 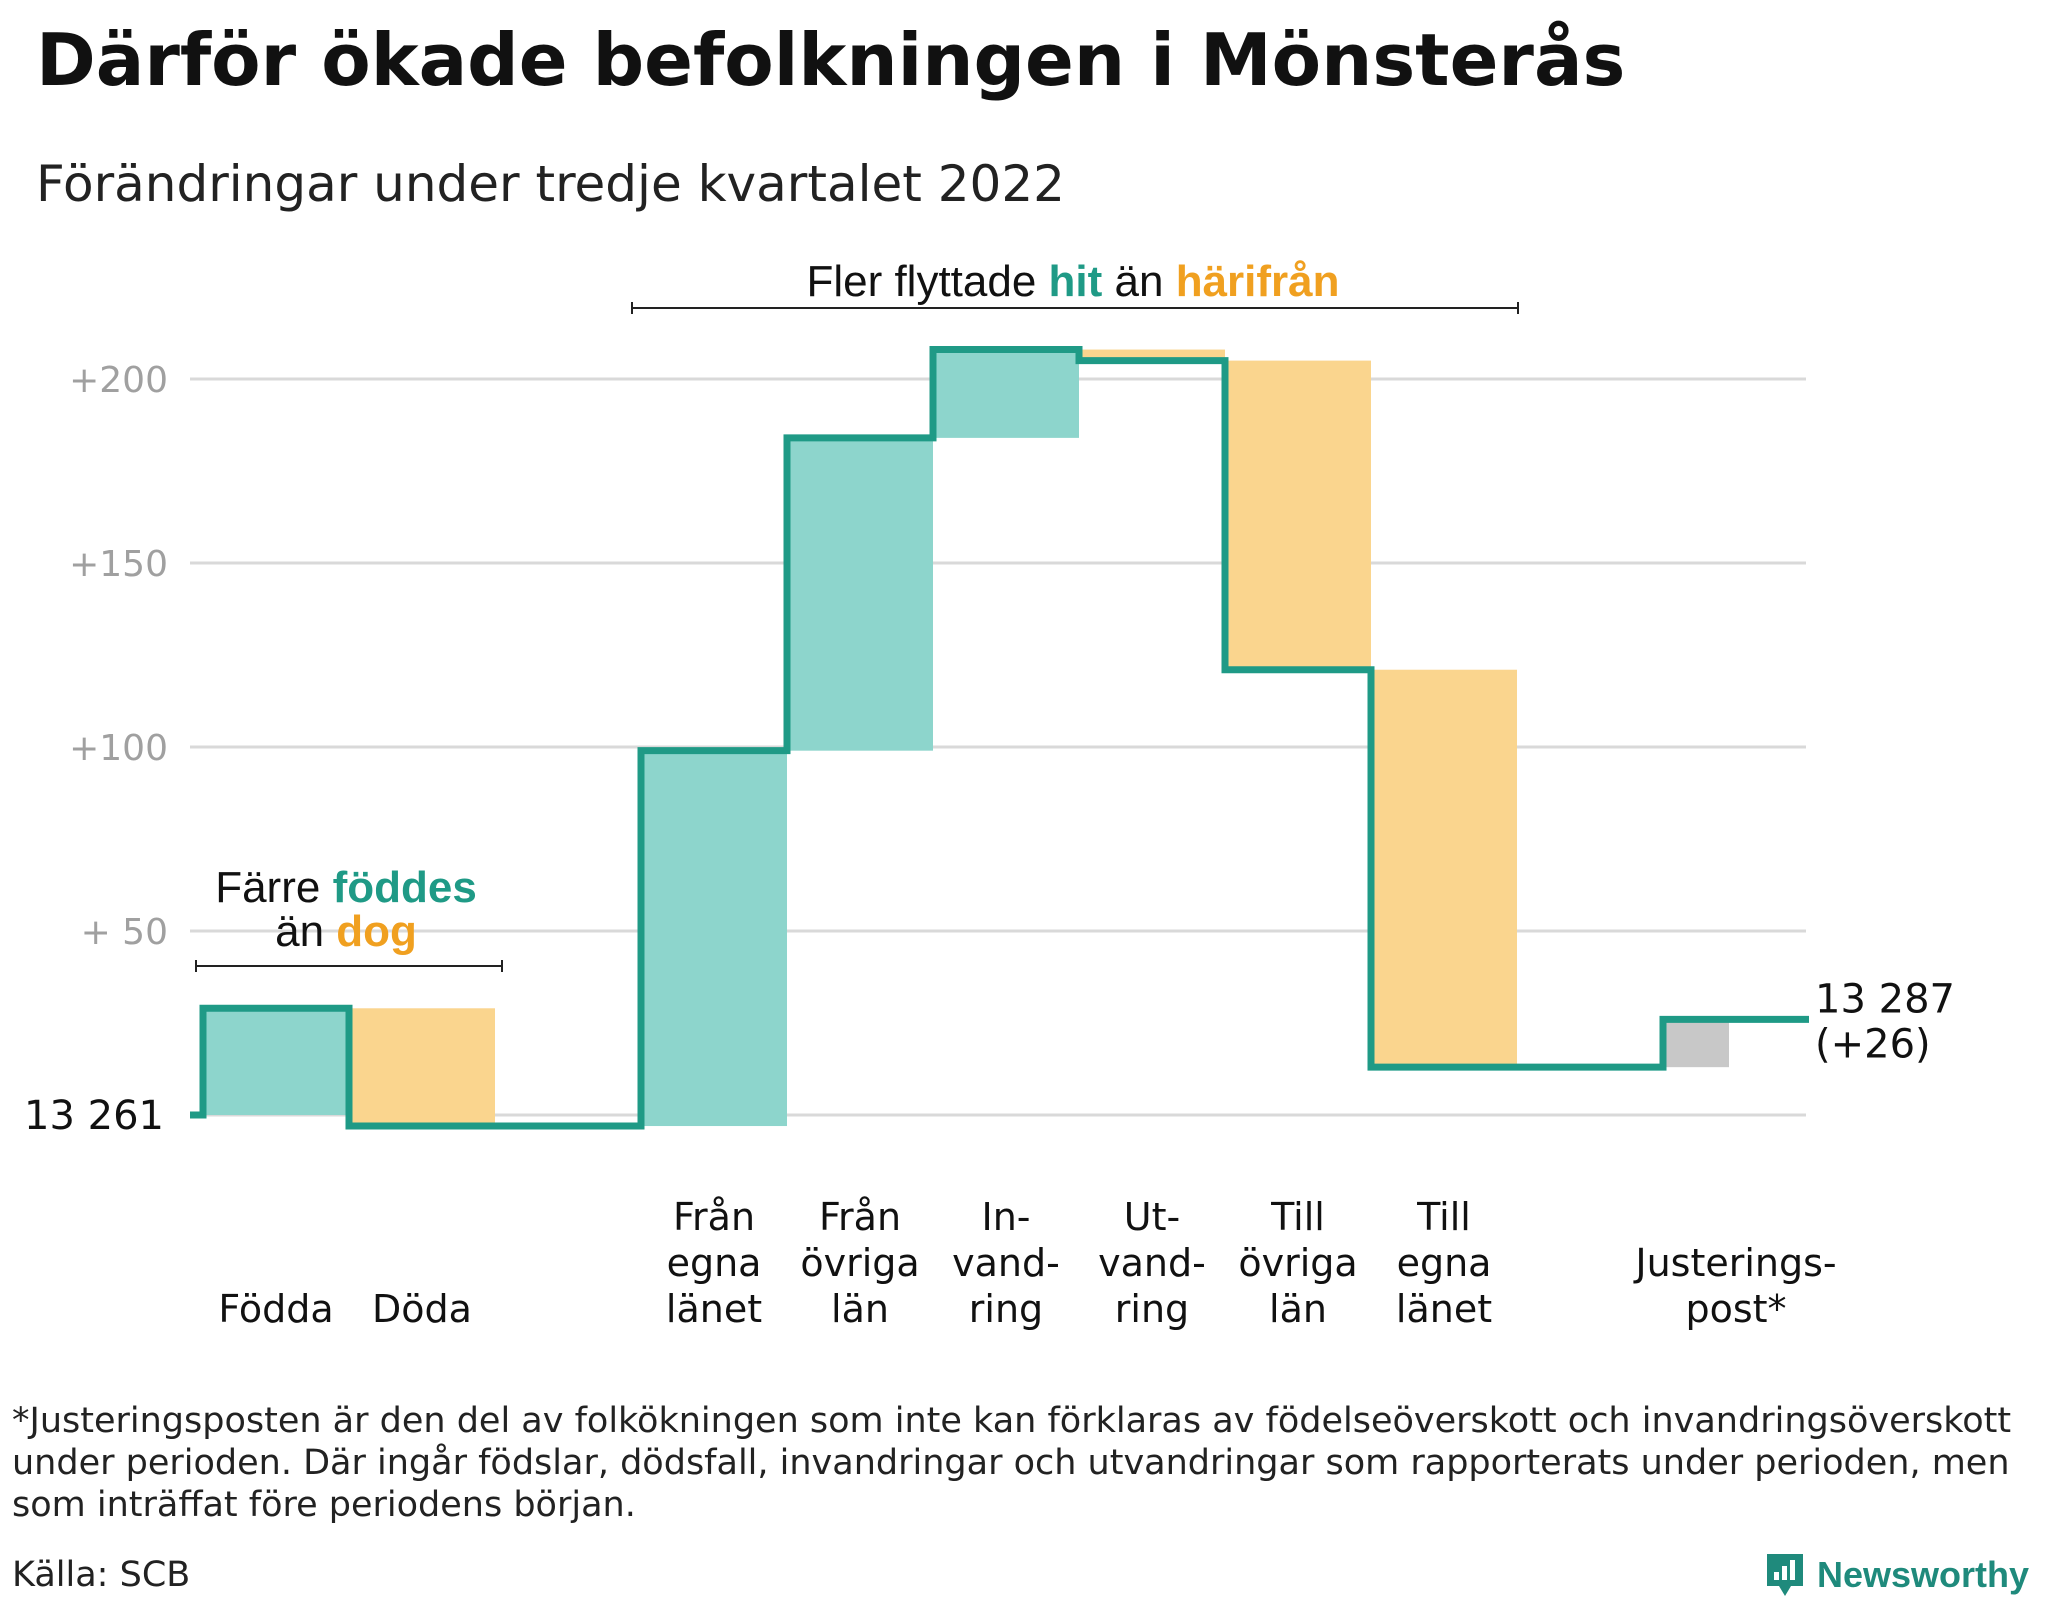 I want to click on y-tick-label: +200, so click(x=118, y=380).